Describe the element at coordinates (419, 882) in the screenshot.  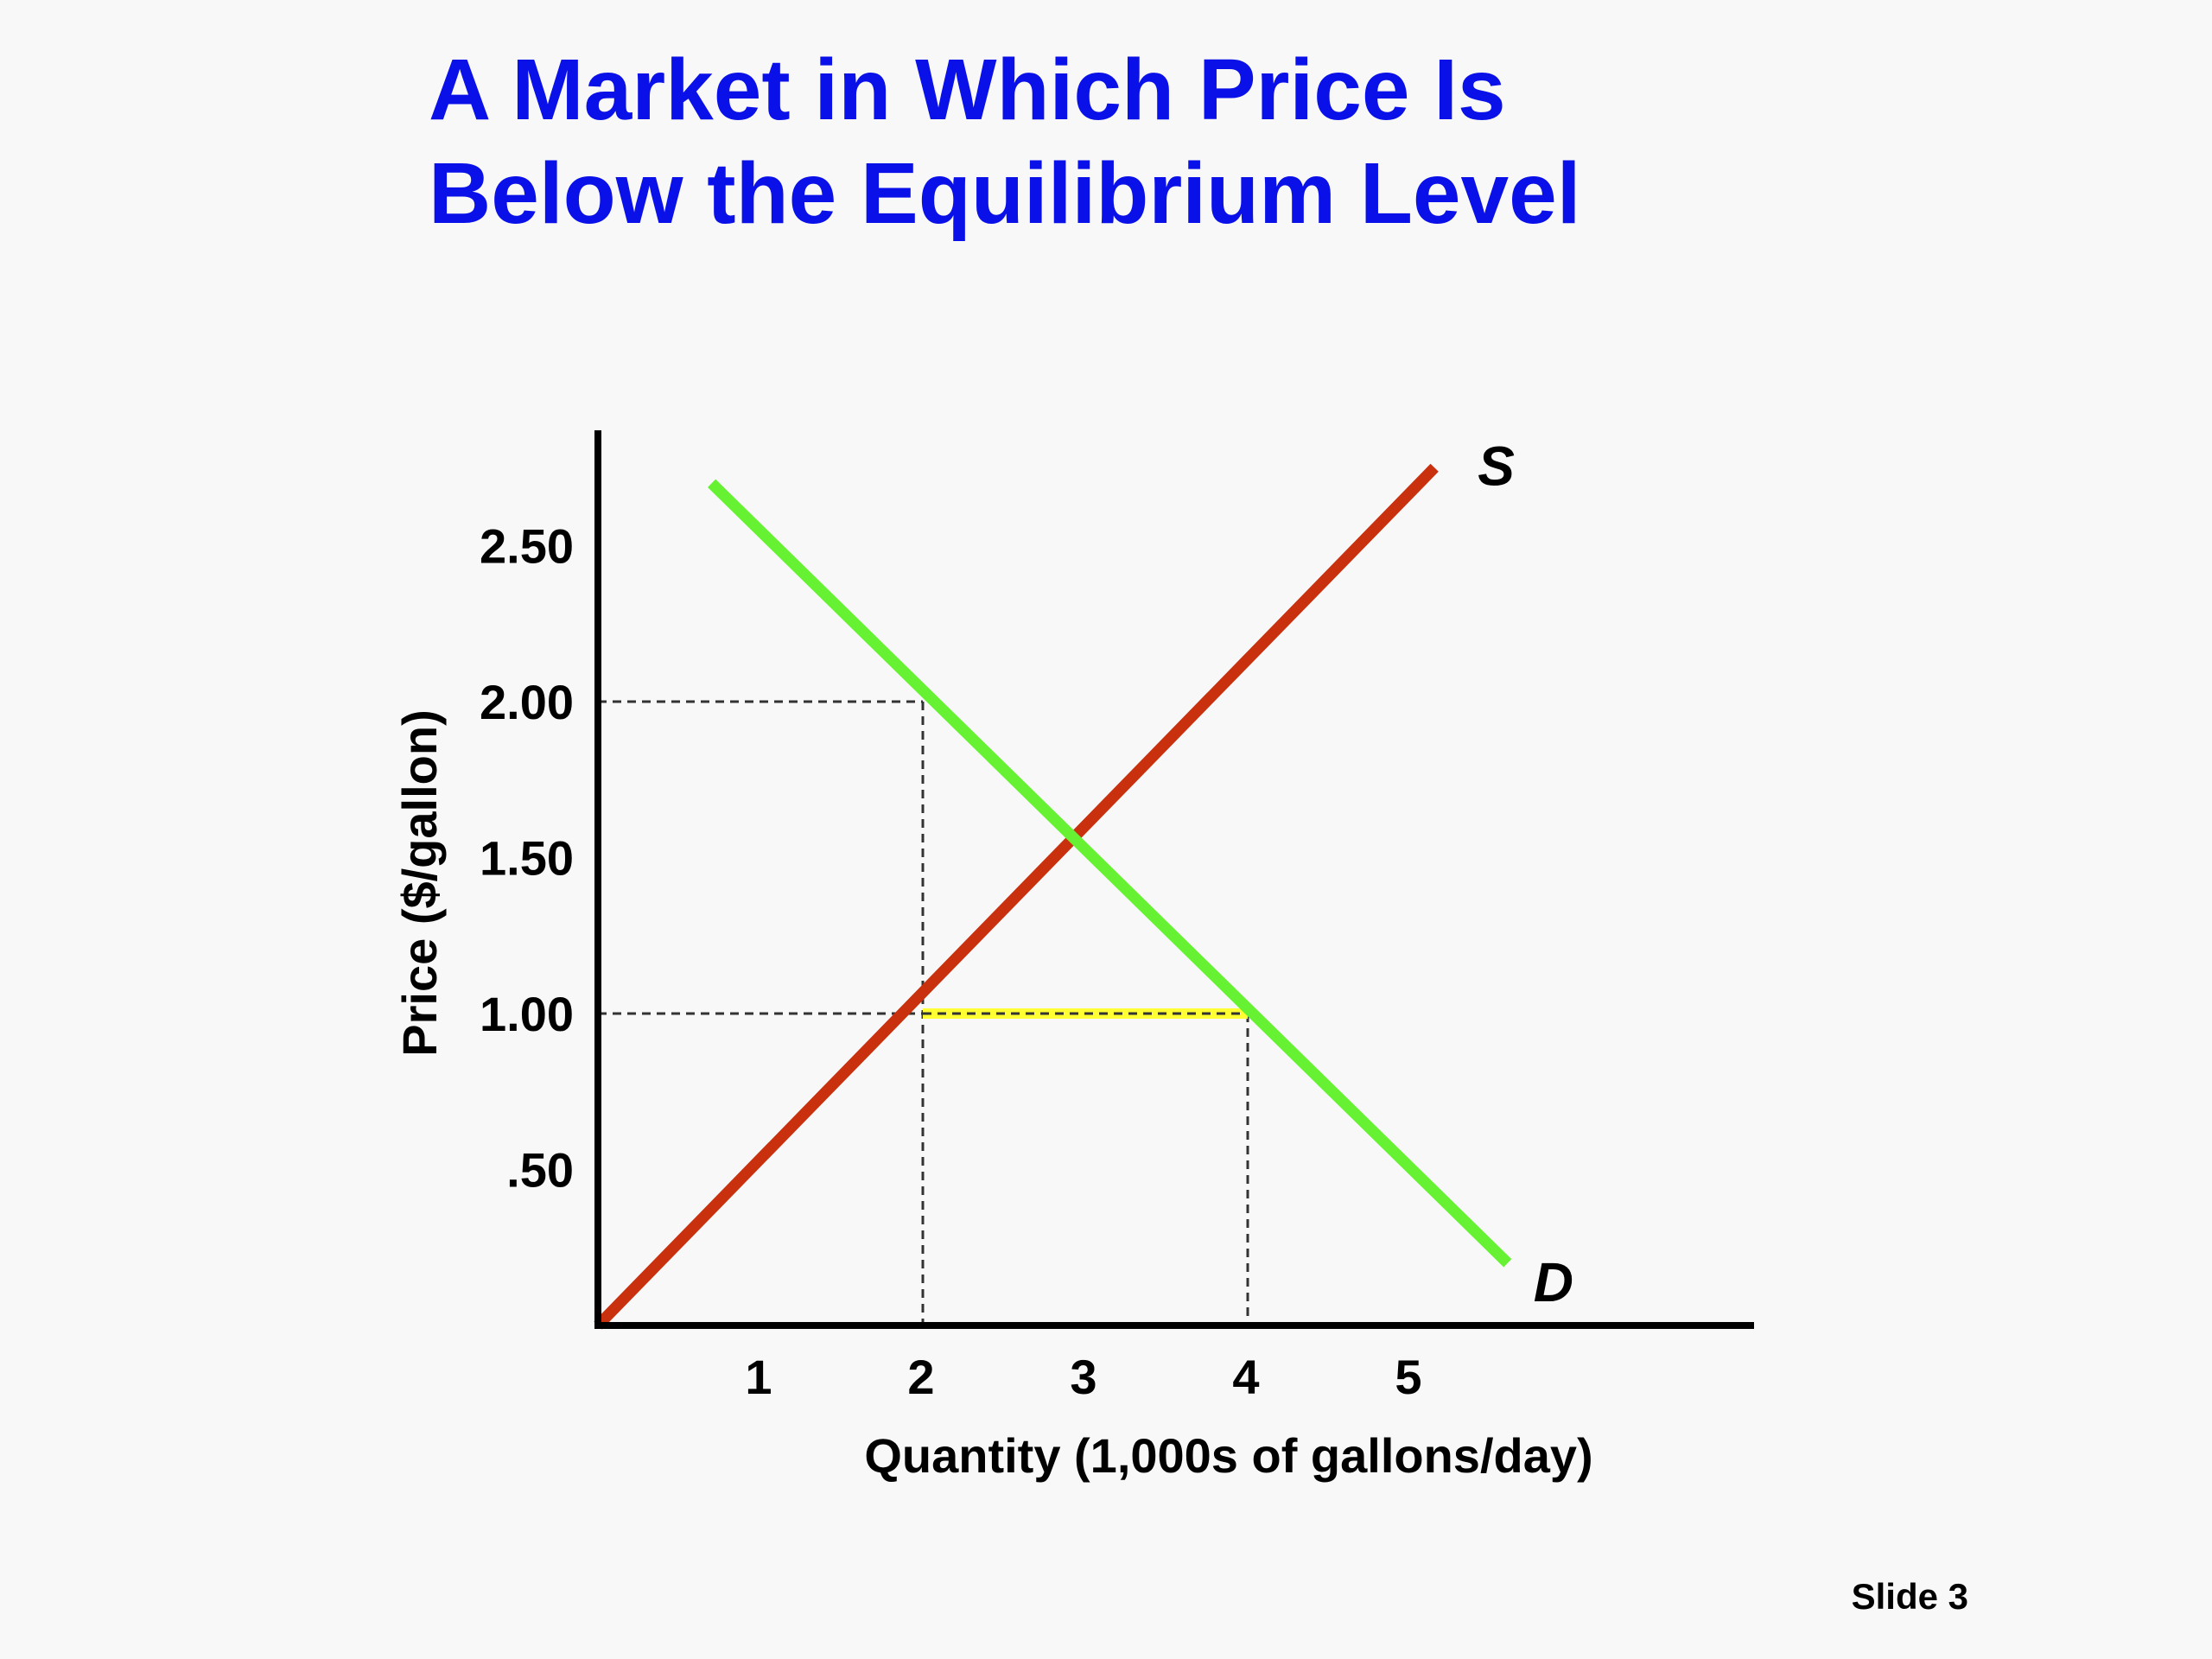
I see `y-axis-label: Price ($/gallon)` at that location.